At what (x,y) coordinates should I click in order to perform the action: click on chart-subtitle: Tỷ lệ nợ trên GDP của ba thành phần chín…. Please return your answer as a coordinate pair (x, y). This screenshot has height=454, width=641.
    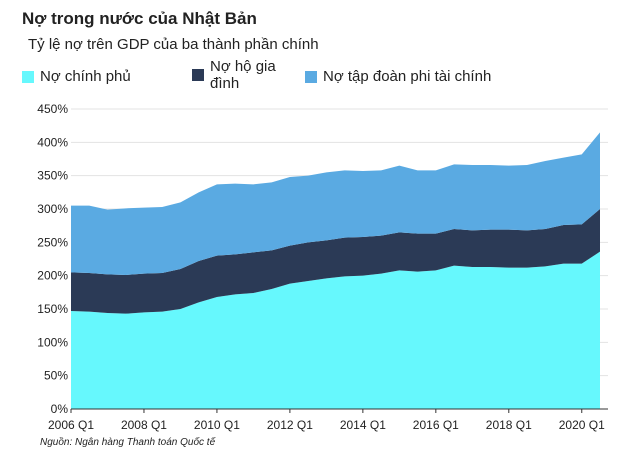
    Looking at the image, I should click on (173, 44).